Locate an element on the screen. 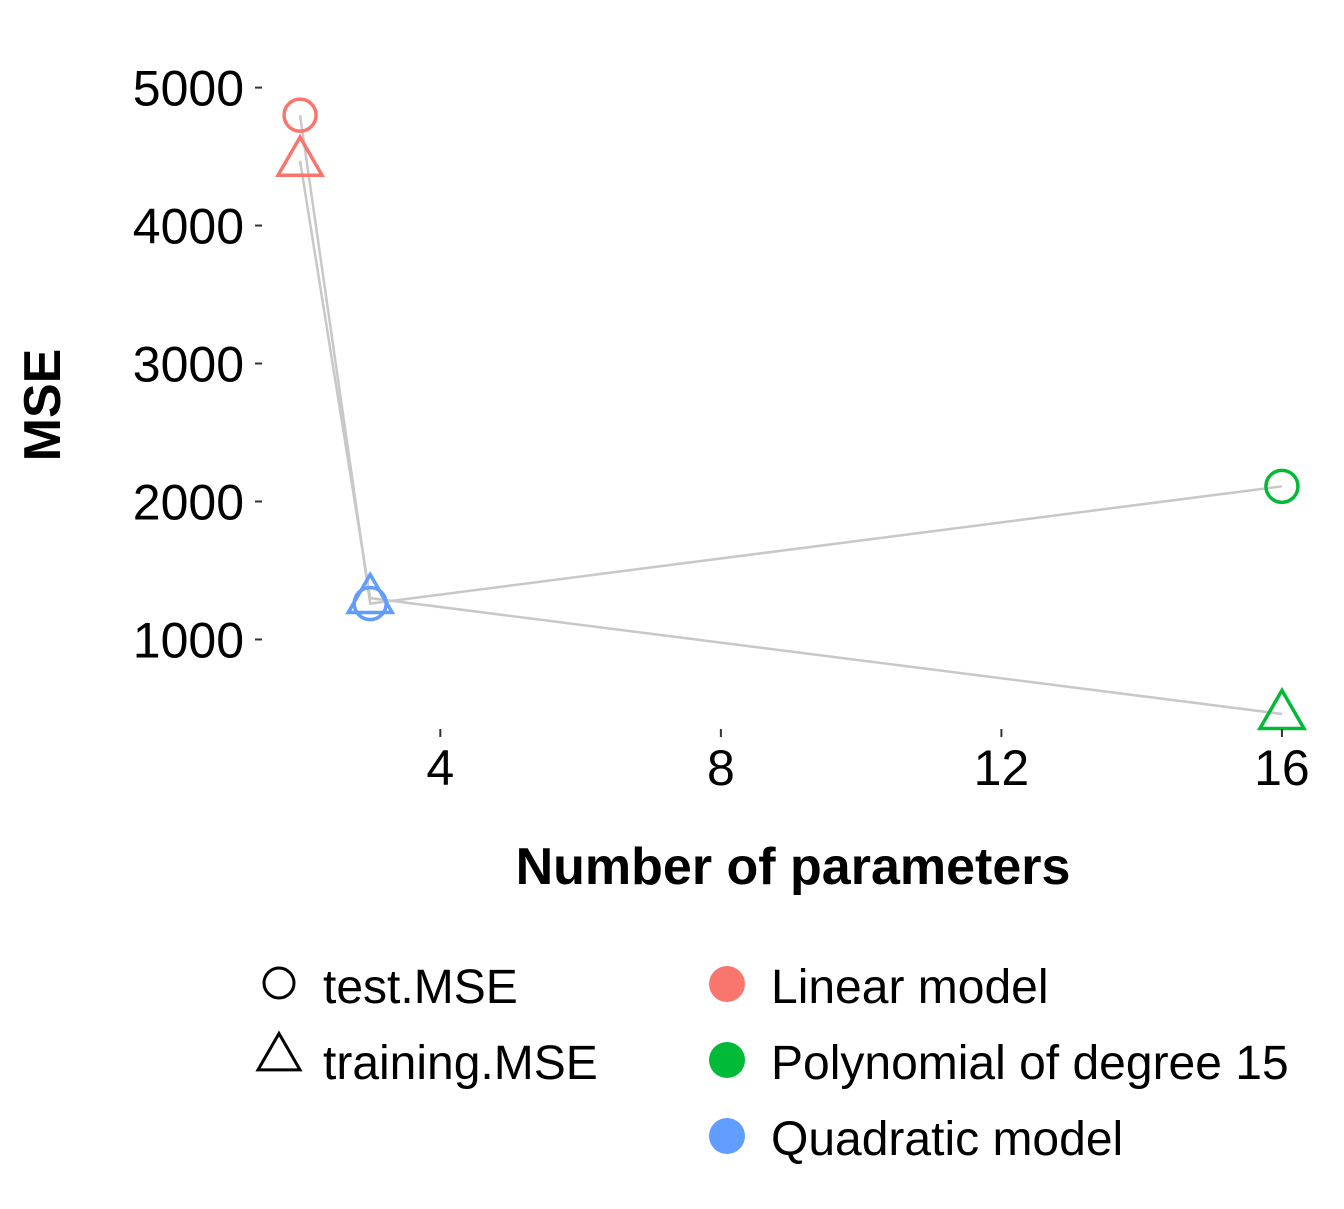  linear-training-point is located at coordinates (300, 155).